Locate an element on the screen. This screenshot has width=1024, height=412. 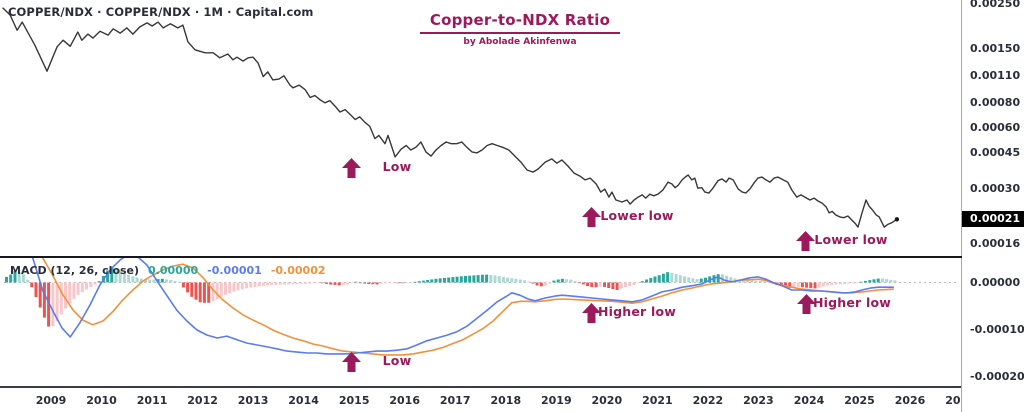
time-axis-year: 2027 is located at coordinates (954, 400).